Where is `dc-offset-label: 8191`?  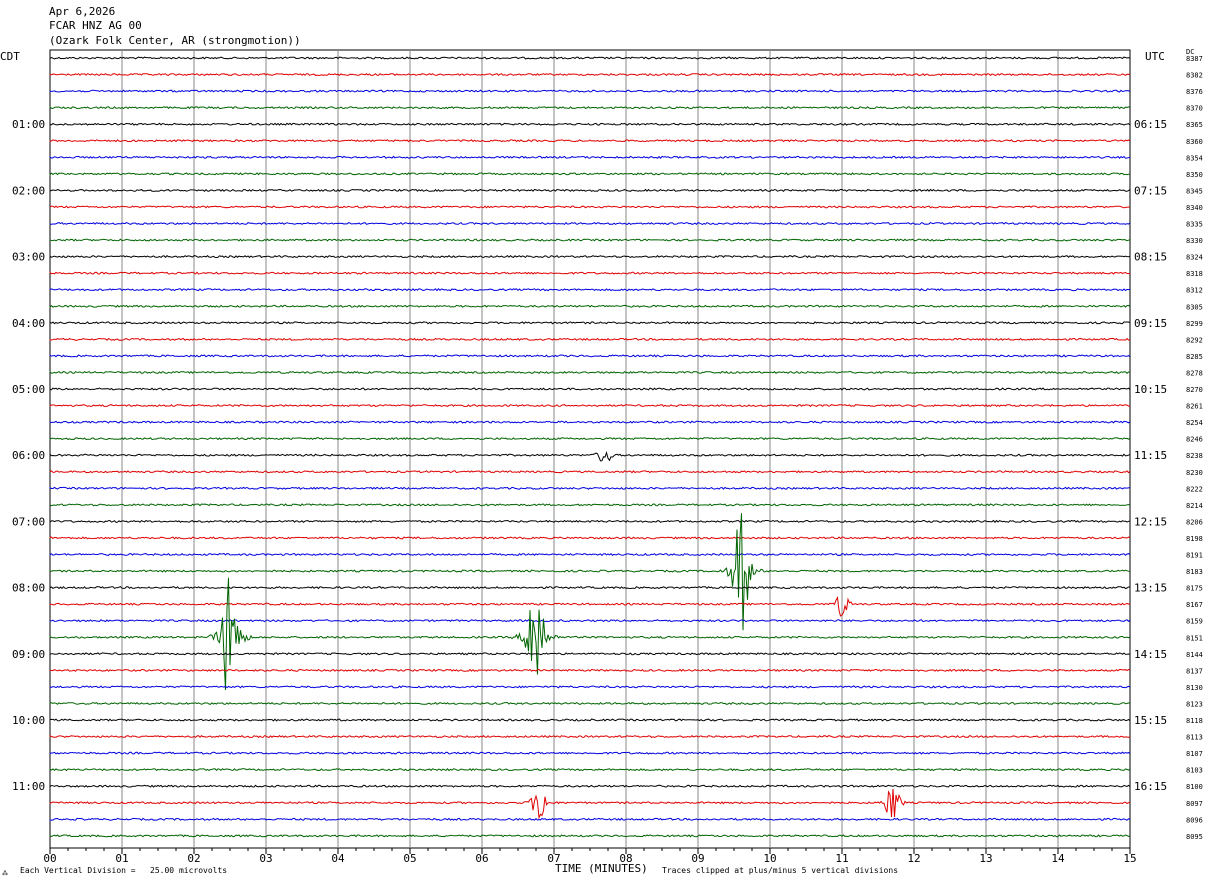
dc-offset-label: 8191 is located at coordinates (1194, 556).